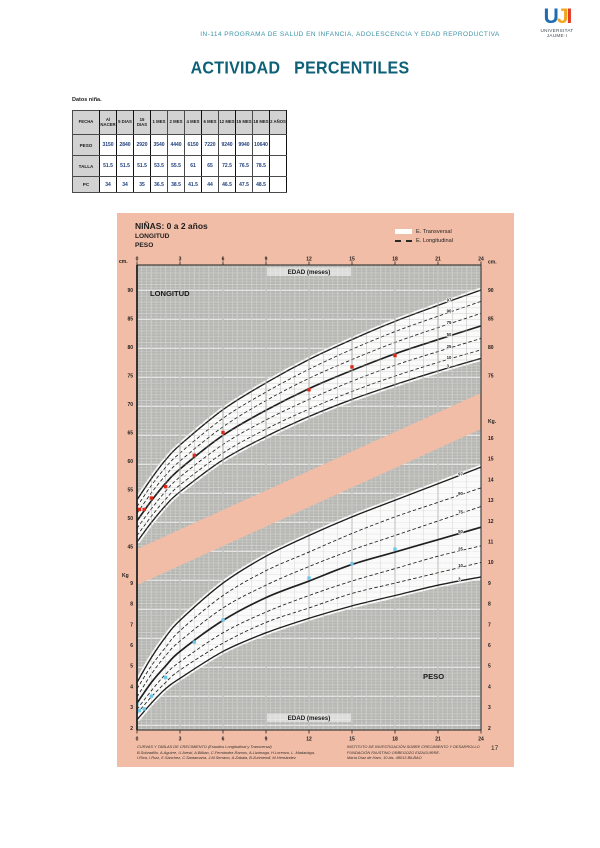 This screenshot has height=848, width=600. Describe the element at coordinates (492, 422) in the screenshot. I see `svg-text: Kg.` at that location.